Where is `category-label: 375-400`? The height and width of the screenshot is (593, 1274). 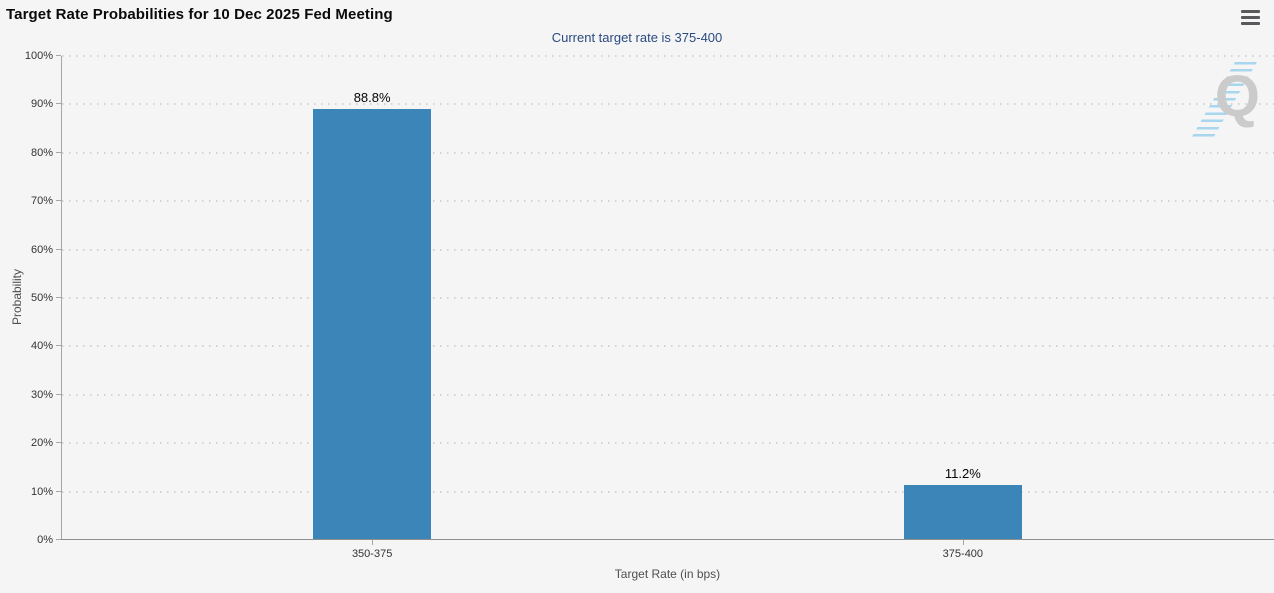 category-label: 375-400 is located at coordinates (963, 554).